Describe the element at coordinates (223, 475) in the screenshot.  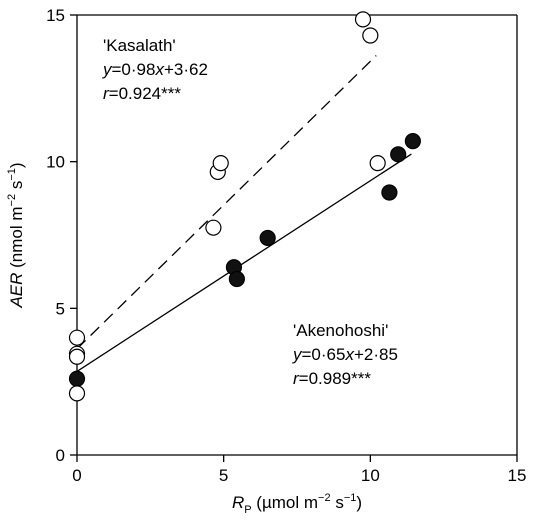
I see `x-tick-label: 5` at that location.